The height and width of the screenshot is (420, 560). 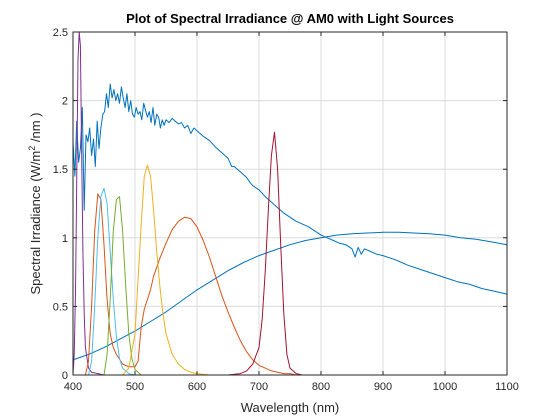 What do you see at coordinates (290, 407) in the screenshot?
I see `x-axis-label: Wavelength (nm)` at bounding box center [290, 407].